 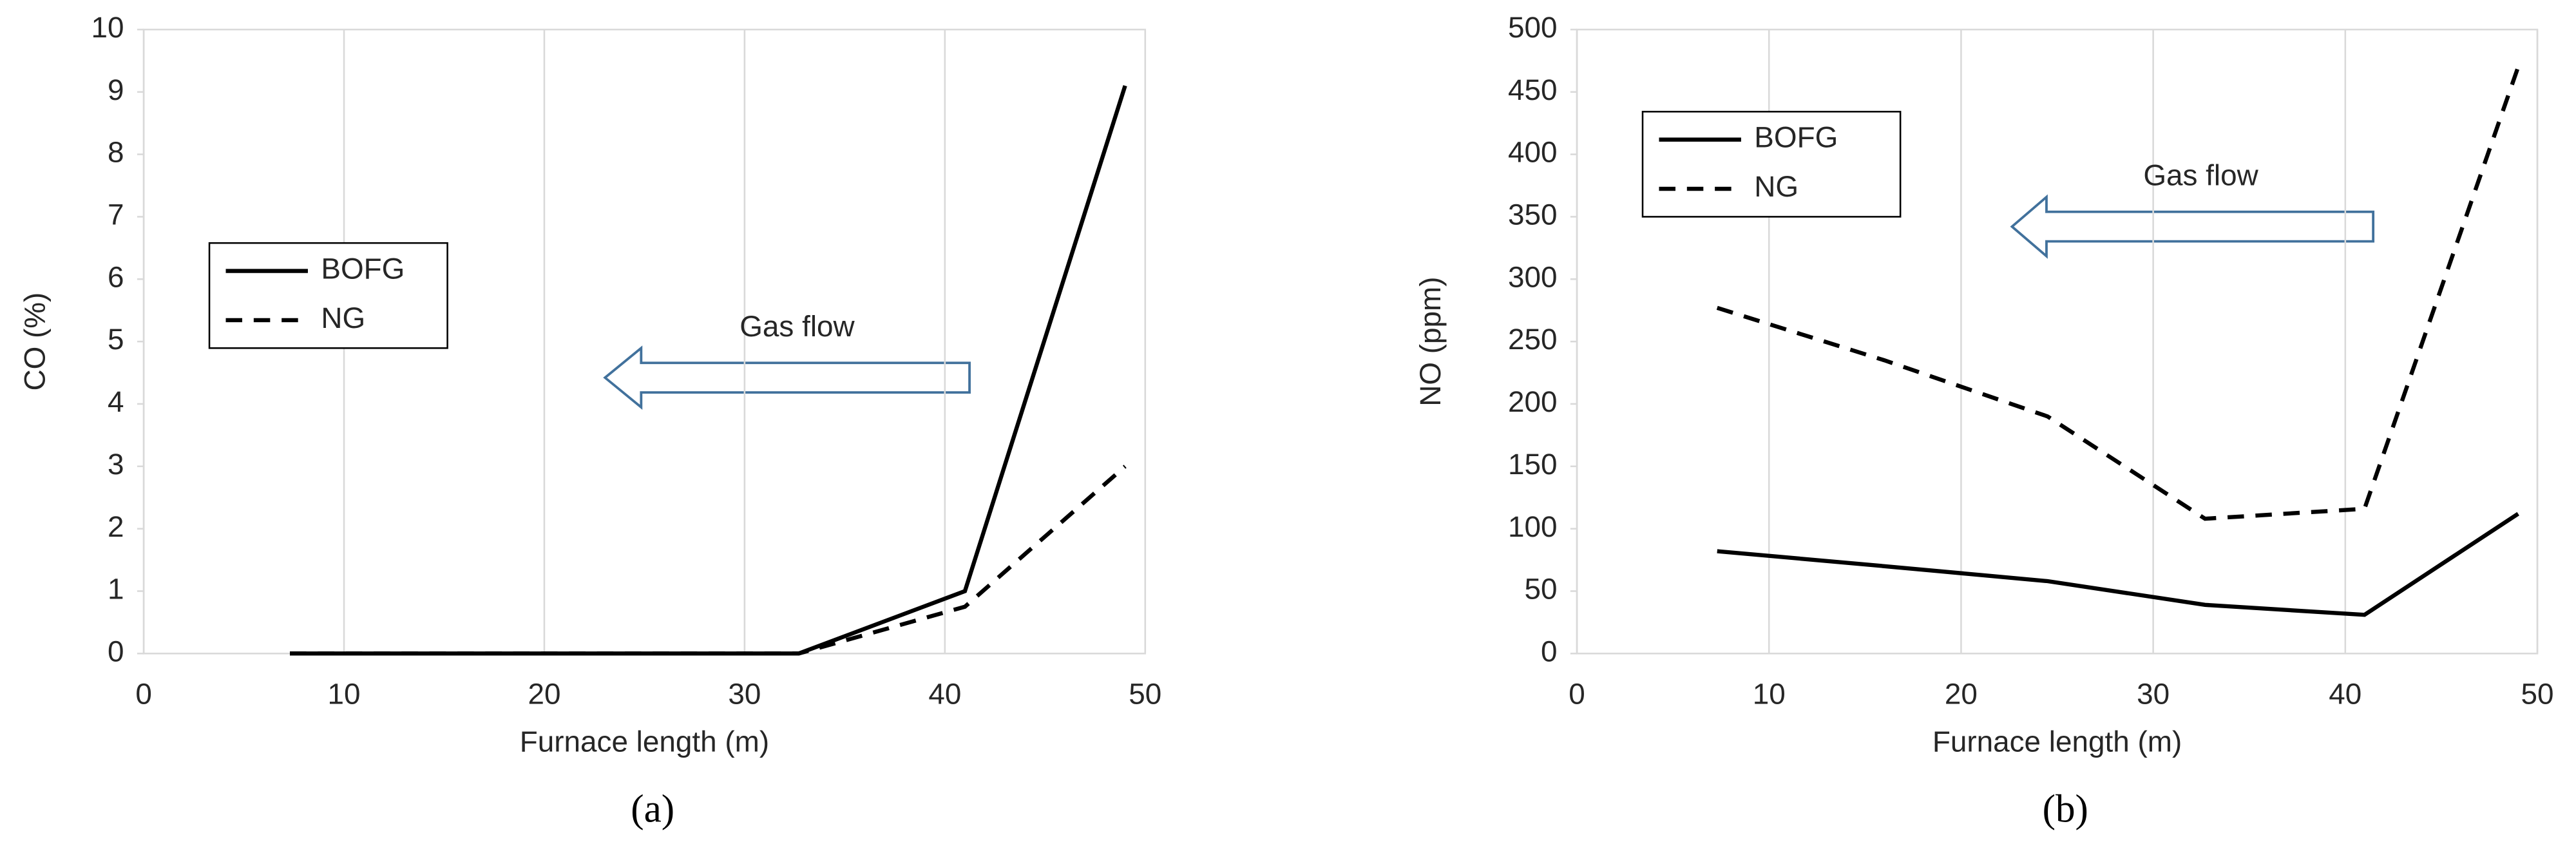 What do you see at coordinates (652, 809) in the screenshot?
I see `panel-label: (a)` at bounding box center [652, 809].